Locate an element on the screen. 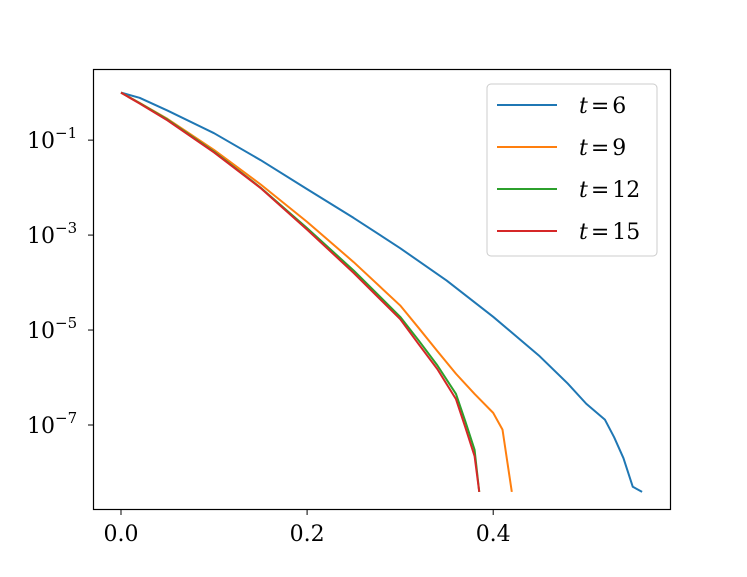 Image resolution: width=747 pixels, height=577 pixels. legend-label-t15: t = 15 is located at coordinates (609, 232).